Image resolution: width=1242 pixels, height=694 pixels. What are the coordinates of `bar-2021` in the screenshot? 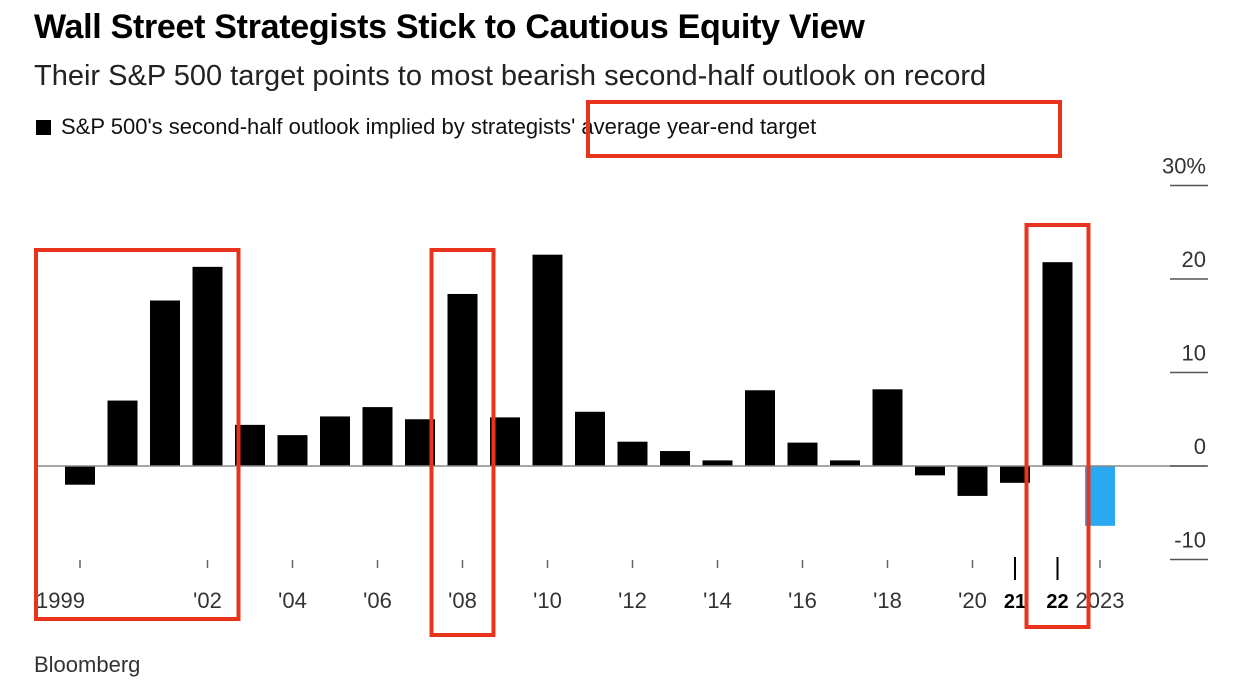 It's located at (1015, 474).